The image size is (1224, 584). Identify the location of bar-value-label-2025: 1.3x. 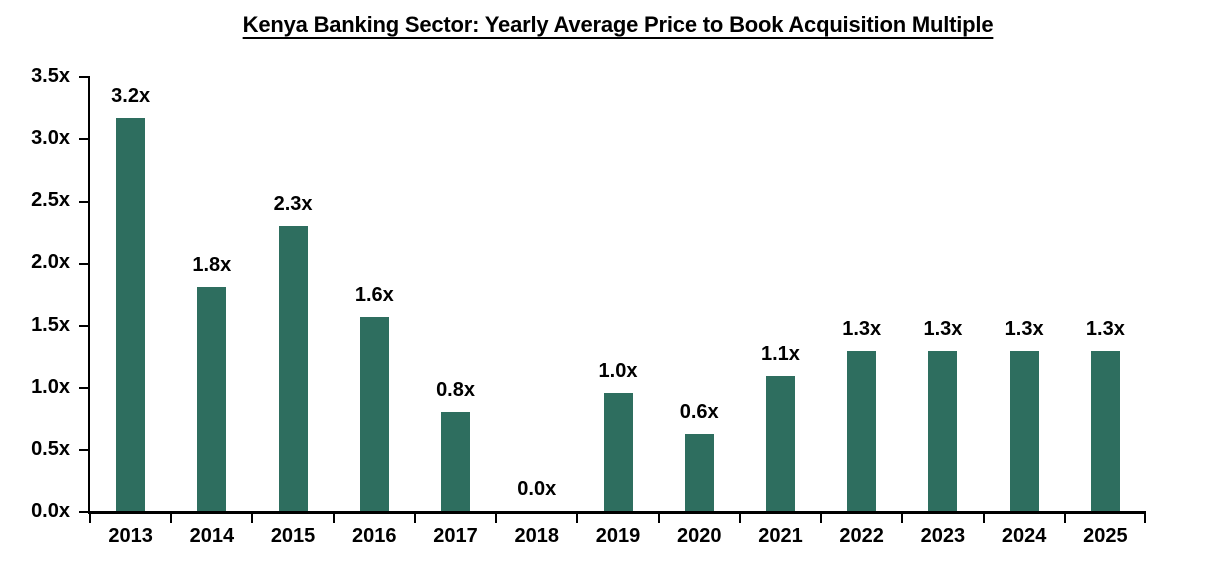
(1105, 328).